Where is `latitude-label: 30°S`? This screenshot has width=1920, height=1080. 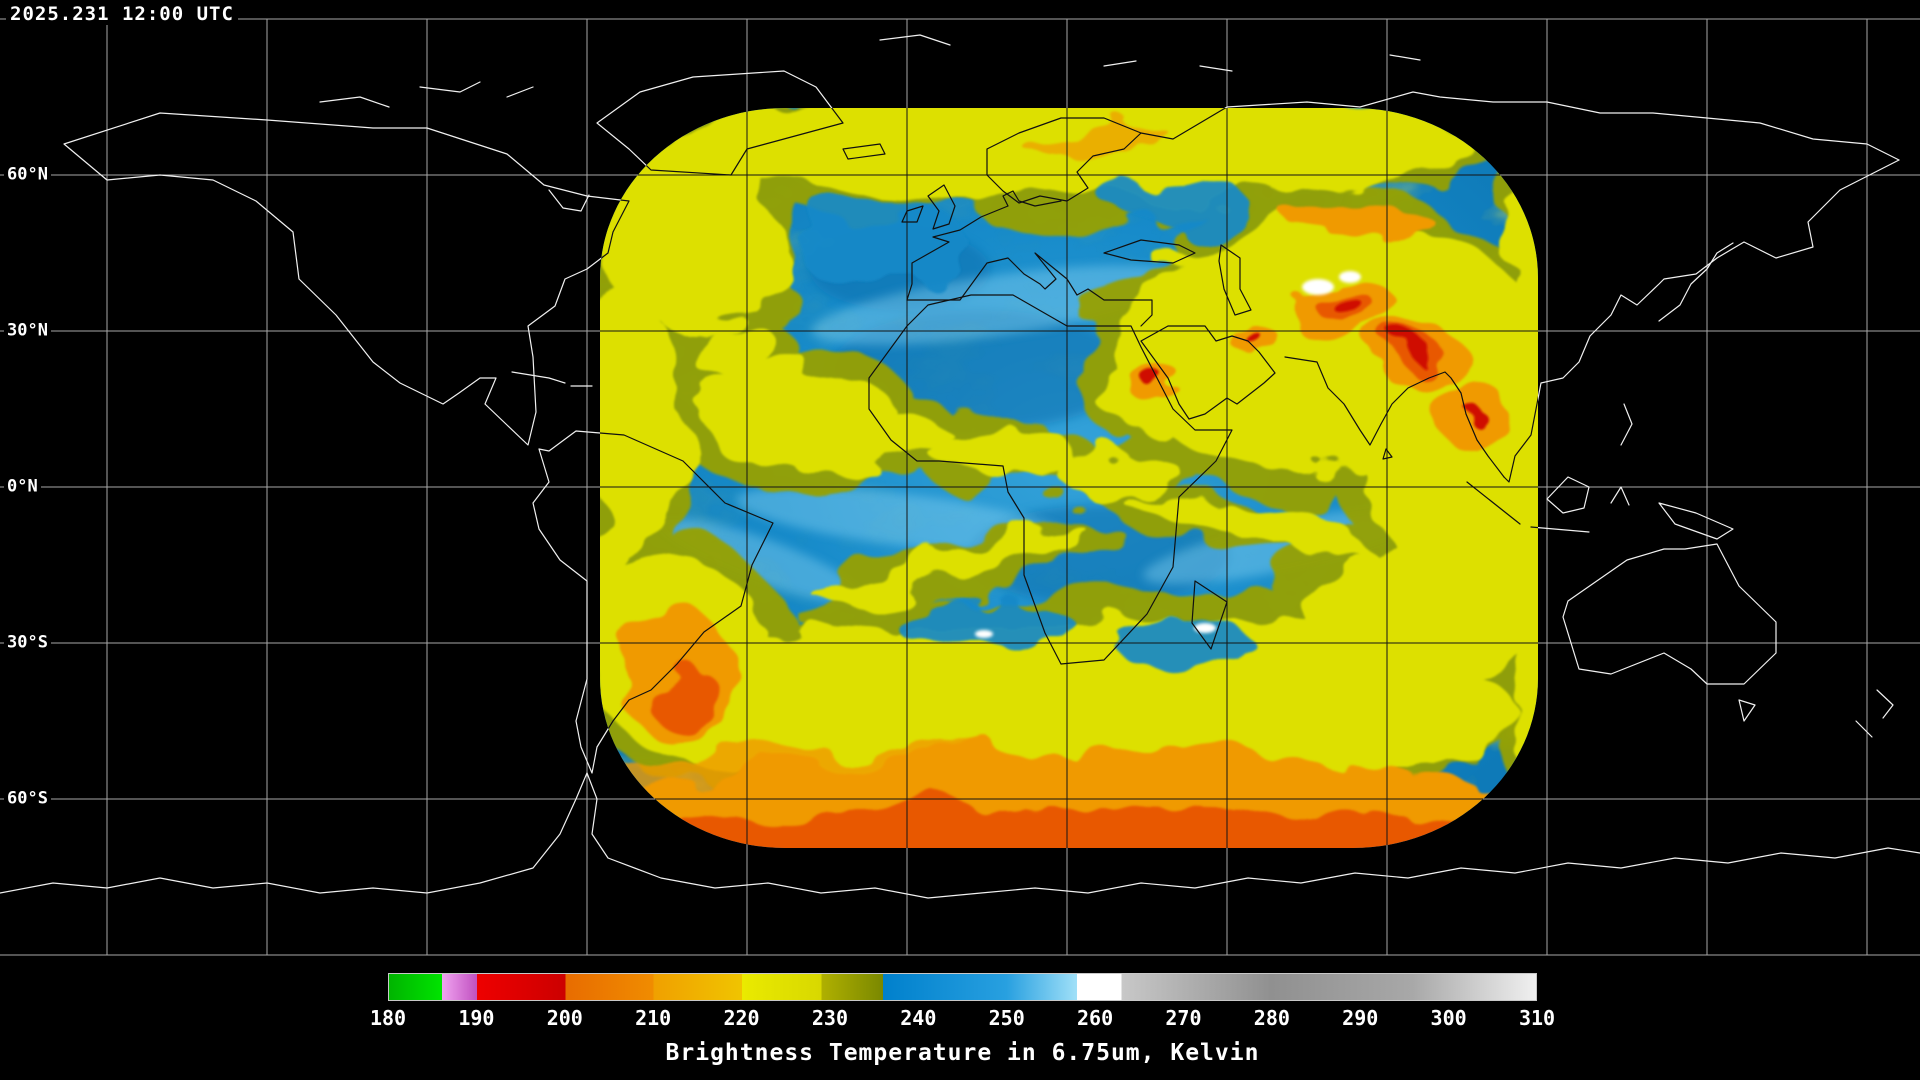
latitude-label: 30°S is located at coordinates (27, 642).